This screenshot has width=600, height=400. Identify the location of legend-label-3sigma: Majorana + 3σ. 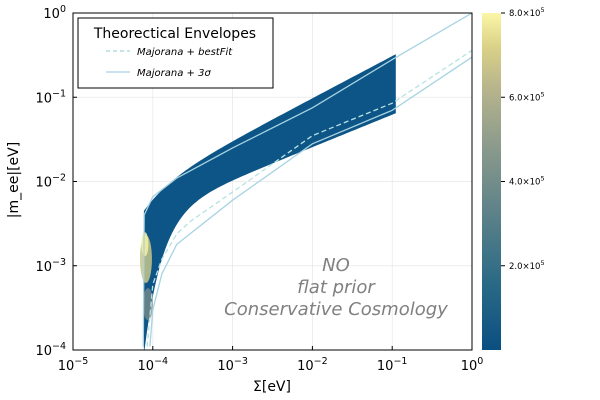
(174, 73).